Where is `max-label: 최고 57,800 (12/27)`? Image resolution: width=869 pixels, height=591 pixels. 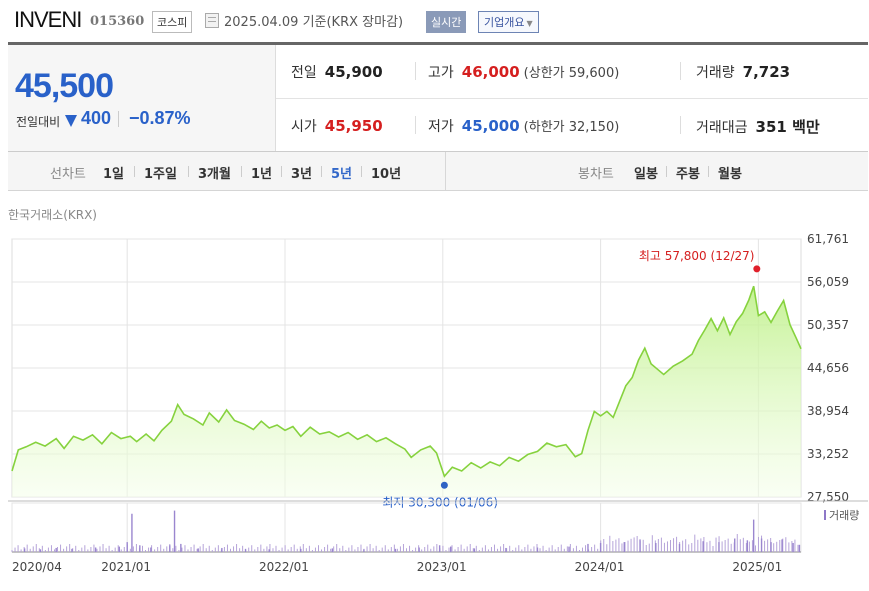 max-label: 최고 57,800 (12/27) is located at coordinates (697, 256).